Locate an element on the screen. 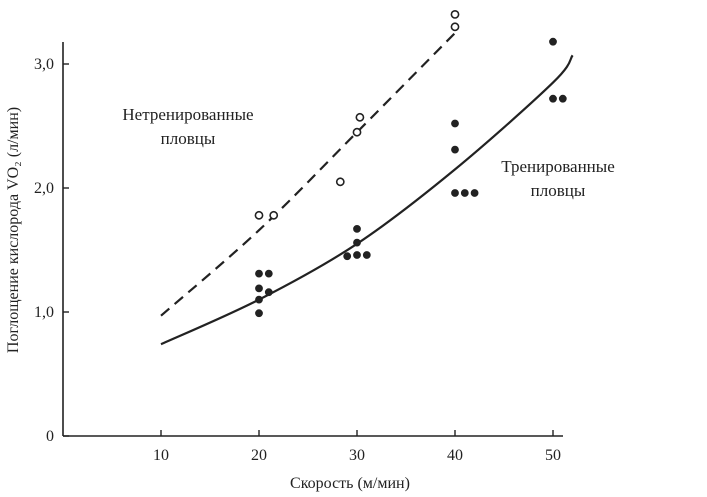 The image size is (707, 497). trained-label-line2: пловцы is located at coordinates (558, 190).